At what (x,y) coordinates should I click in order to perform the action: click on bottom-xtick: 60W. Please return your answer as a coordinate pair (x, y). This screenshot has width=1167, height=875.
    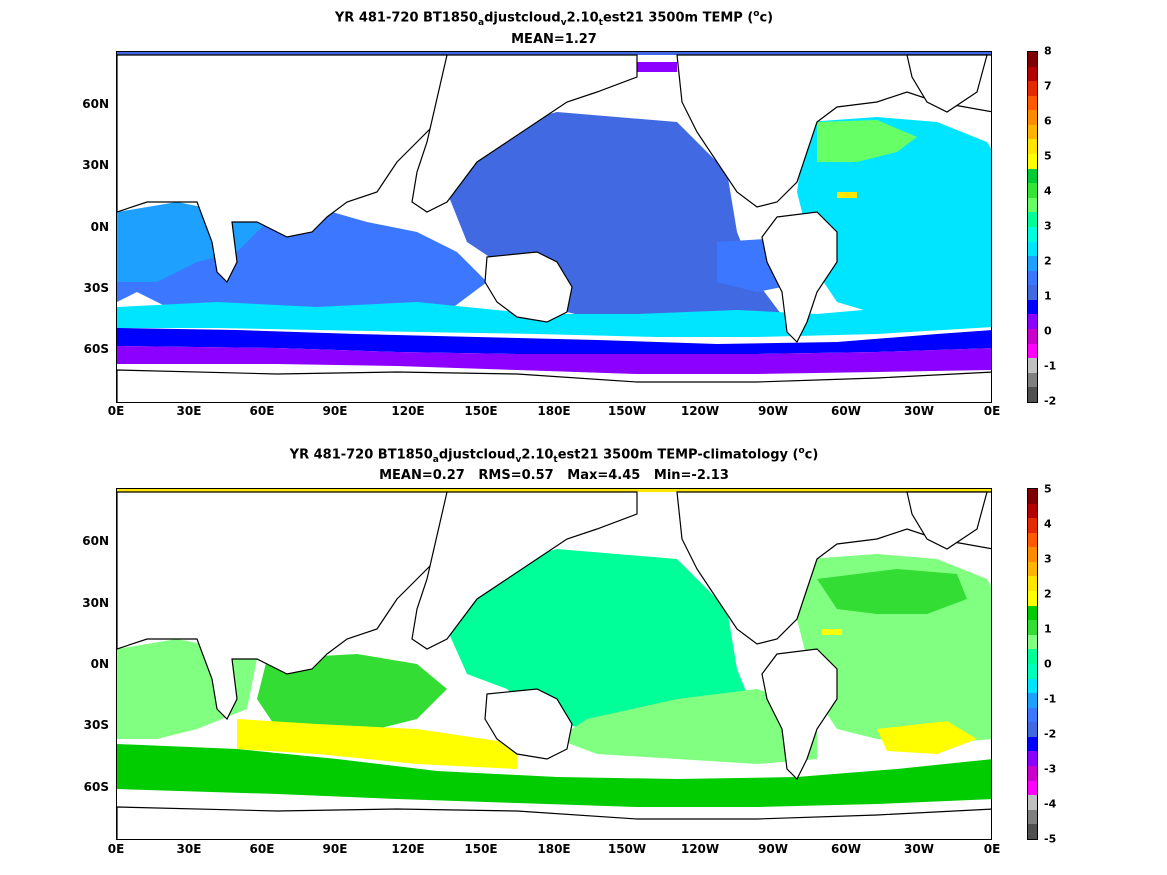
    Looking at the image, I should click on (846, 849).